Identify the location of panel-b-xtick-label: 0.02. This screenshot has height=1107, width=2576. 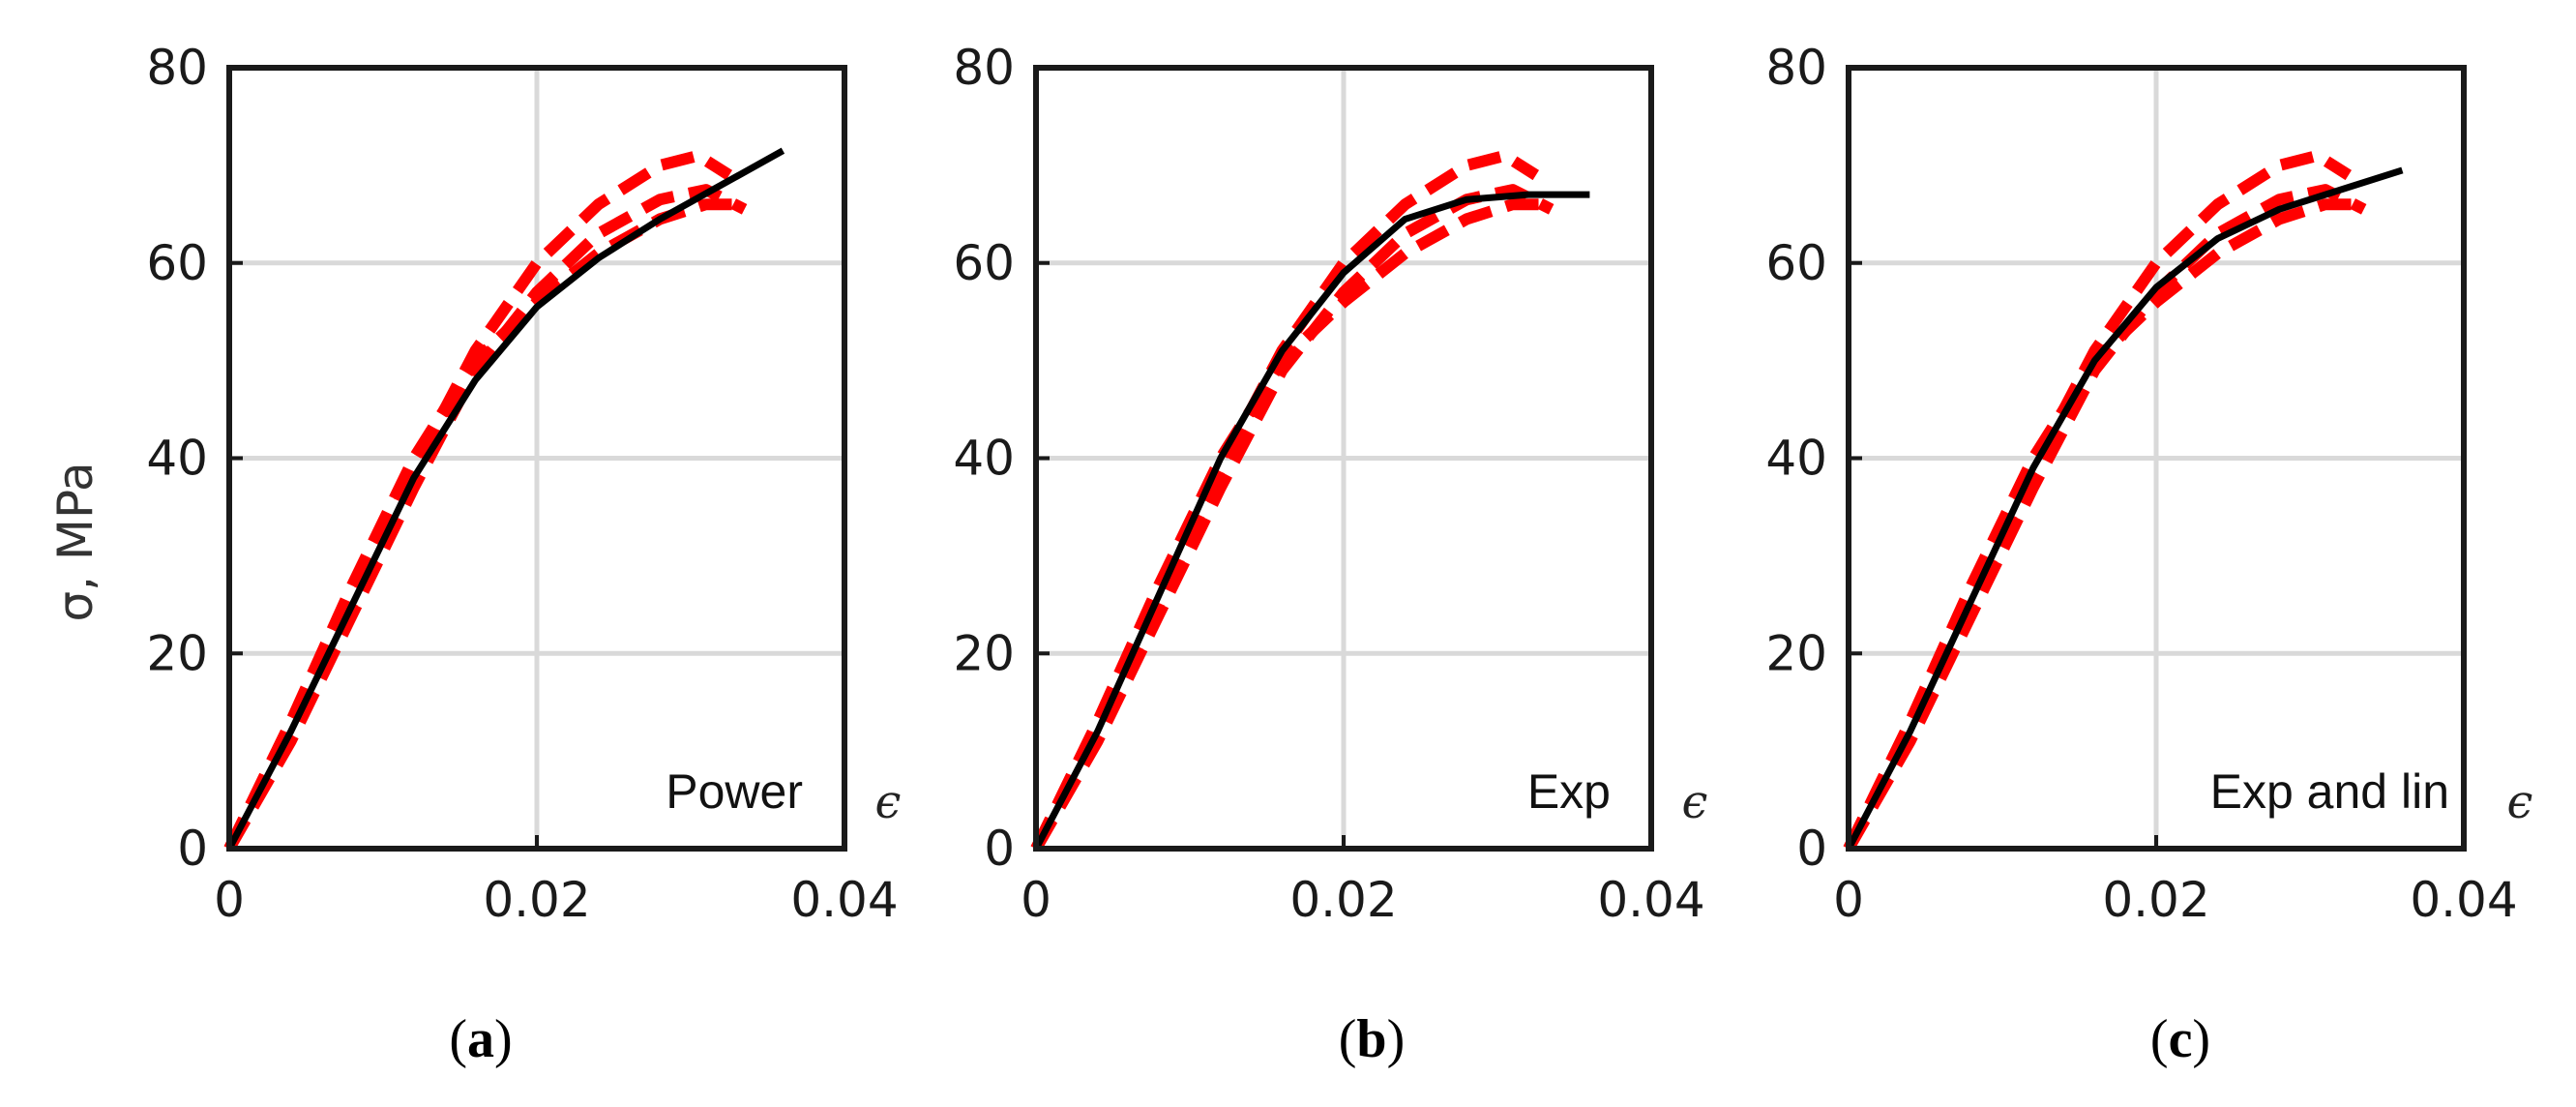
(1343, 900).